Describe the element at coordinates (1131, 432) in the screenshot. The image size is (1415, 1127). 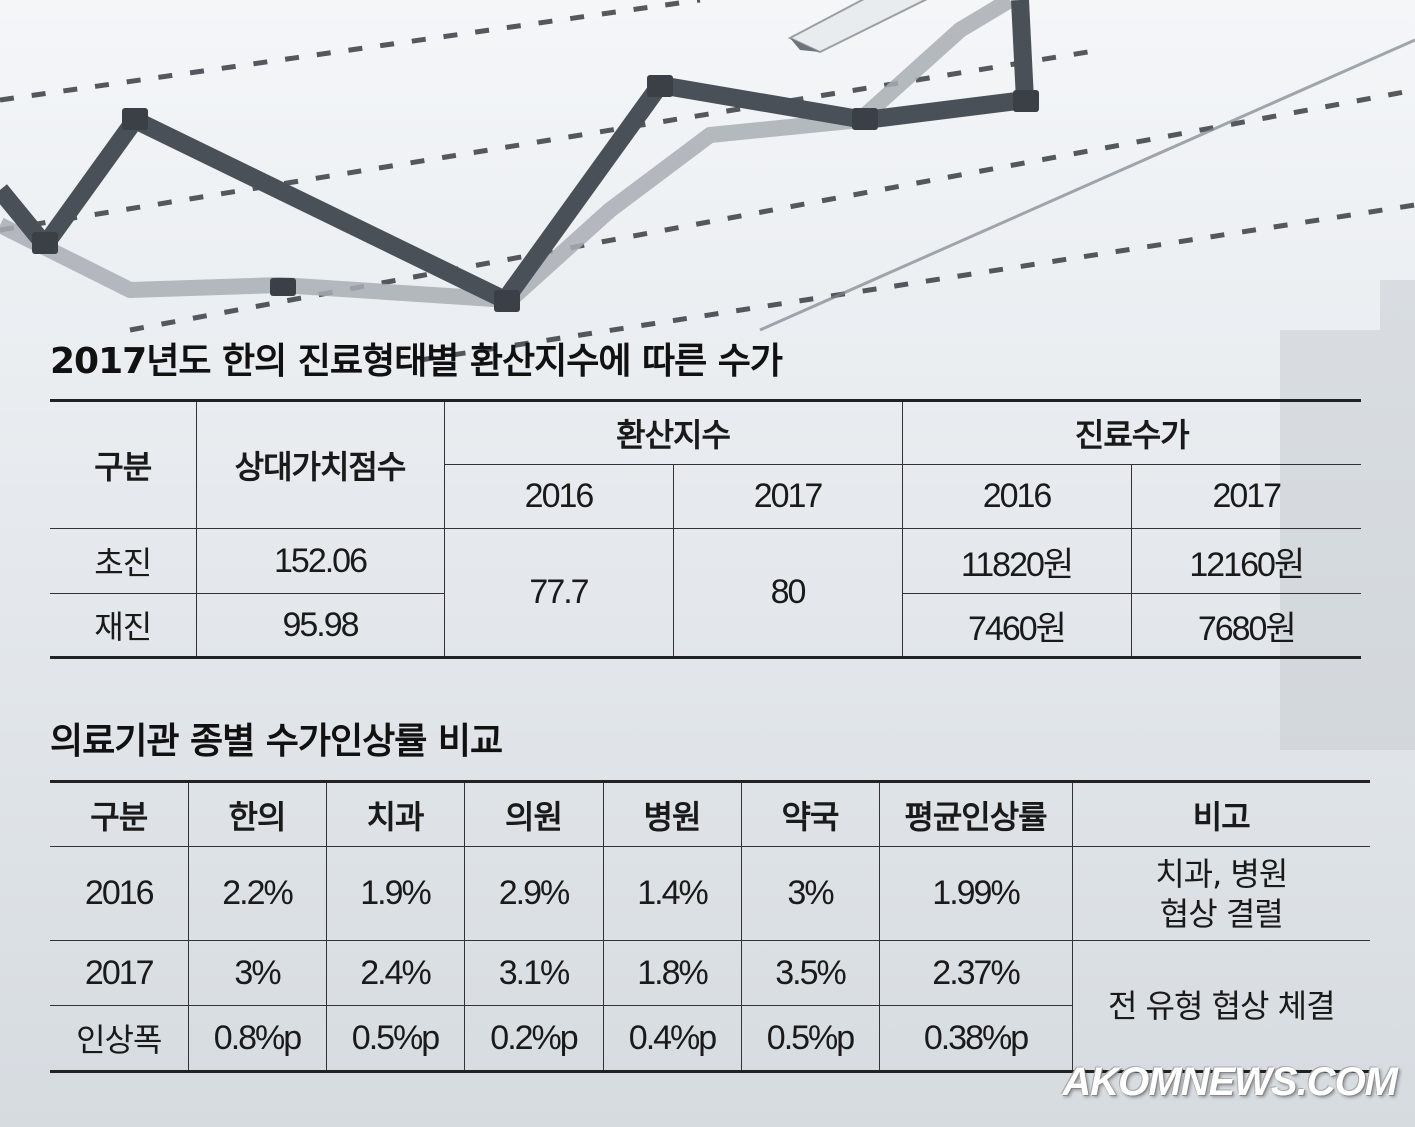
I see `header-medical-fee: 진료수가` at that location.